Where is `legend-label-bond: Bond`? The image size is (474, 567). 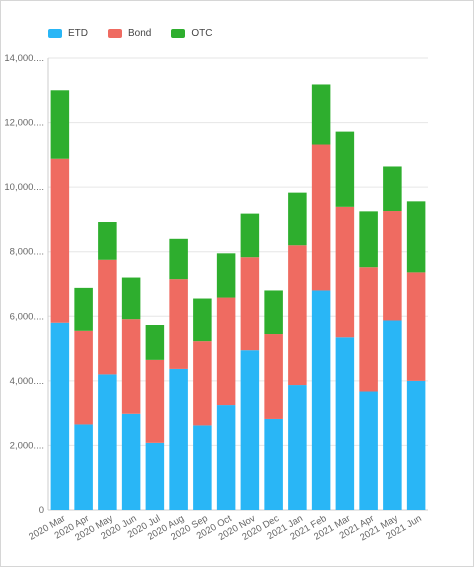 legend-label-bond: Bond is located at coordinates (140, 33).